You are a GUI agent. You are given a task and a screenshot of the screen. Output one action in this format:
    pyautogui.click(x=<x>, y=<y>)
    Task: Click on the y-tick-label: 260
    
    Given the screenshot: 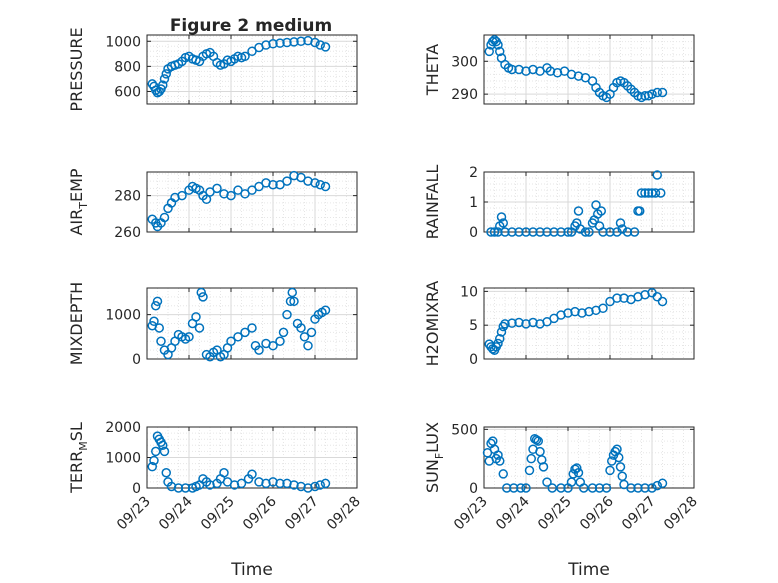 What is the action you would take?
    pyautogui.click(x=127, y=233)
    